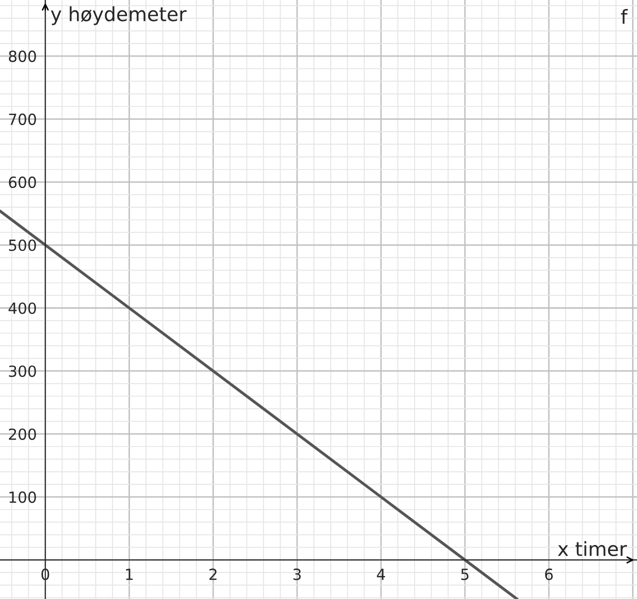 This screenshot has height=599, width=637. I want to click on y-axis-title: y høydemeter, so click(118, 16).